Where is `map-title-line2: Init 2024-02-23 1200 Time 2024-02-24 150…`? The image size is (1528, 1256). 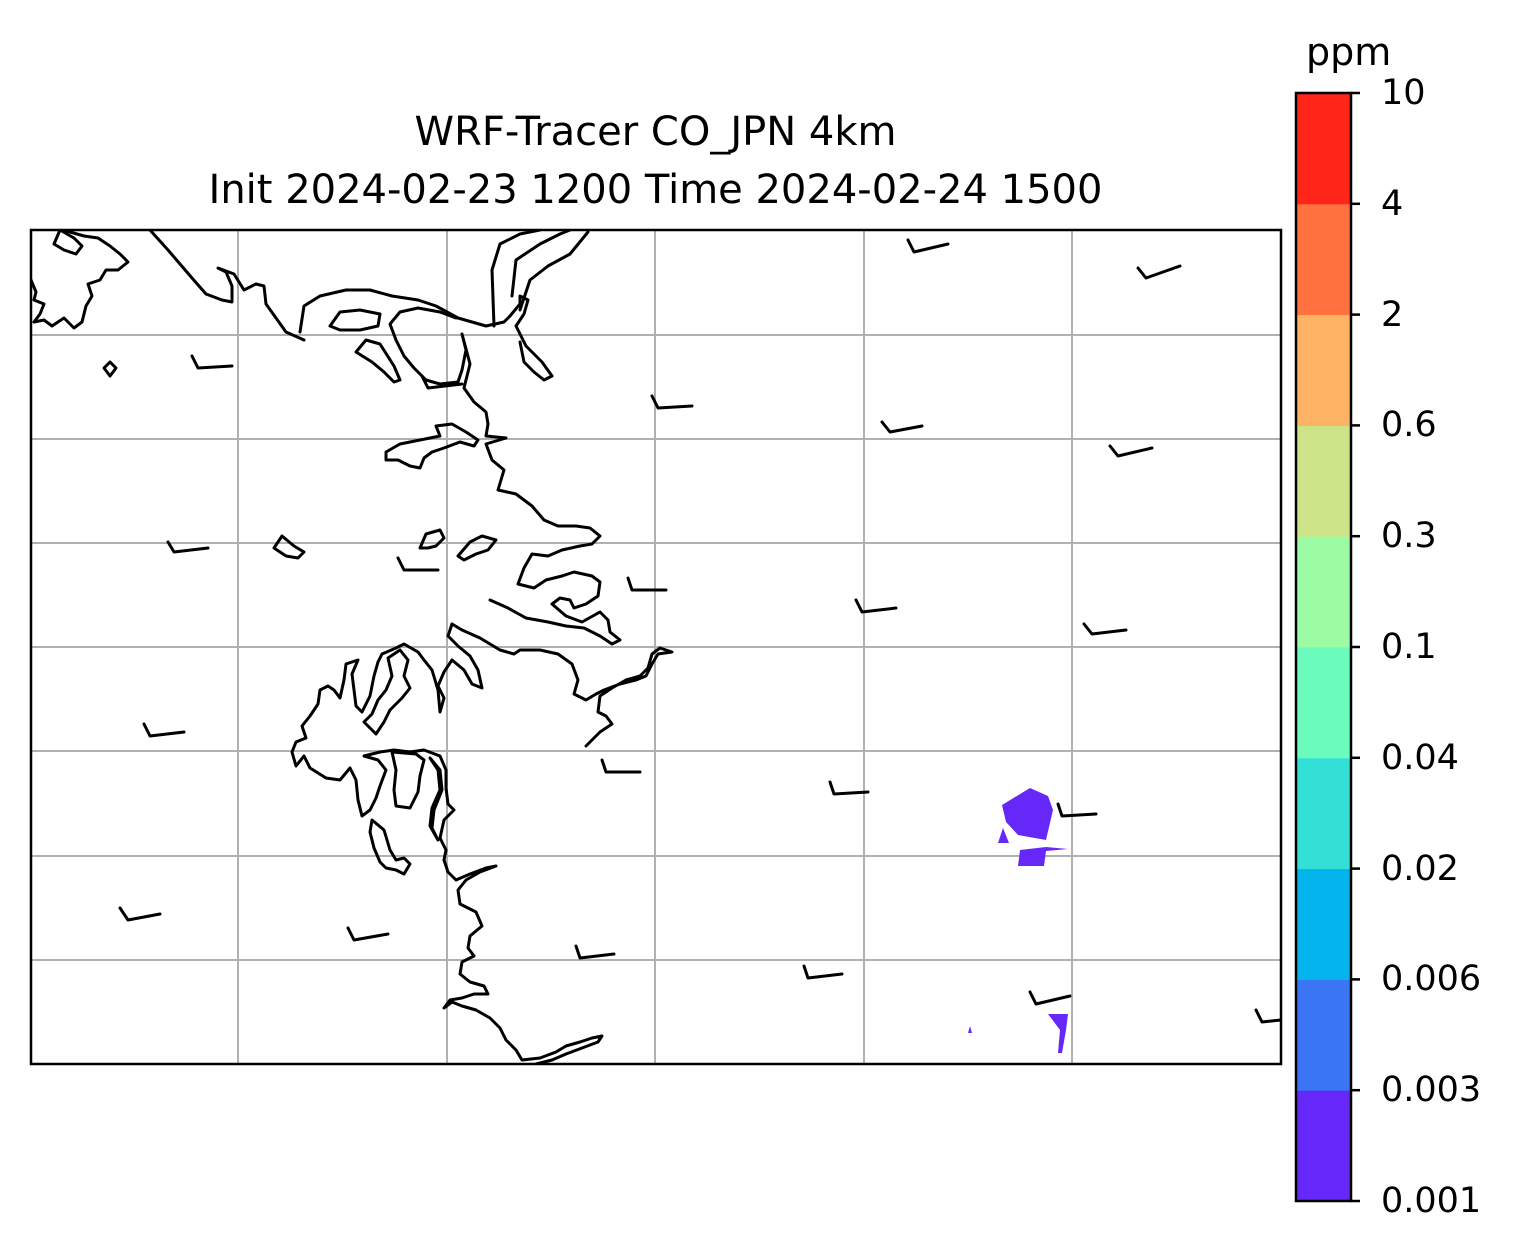
map-title-line2: Init 2024-02-23 1200 Time 2024-02-24 150… is located at coordinates (655, 190).